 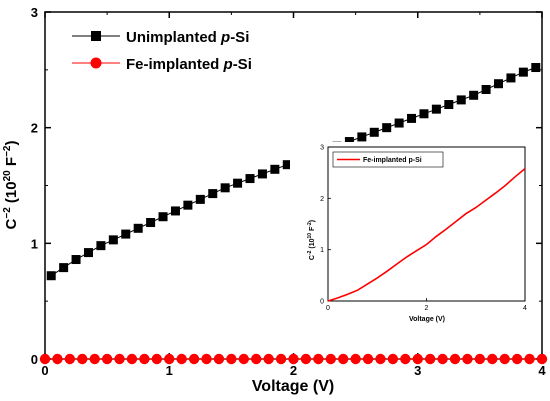 What do you see at coordinates (322, 250) in the screenshot?
I see `inset-y-tick-label: 1` at bounding box center [322, 250].